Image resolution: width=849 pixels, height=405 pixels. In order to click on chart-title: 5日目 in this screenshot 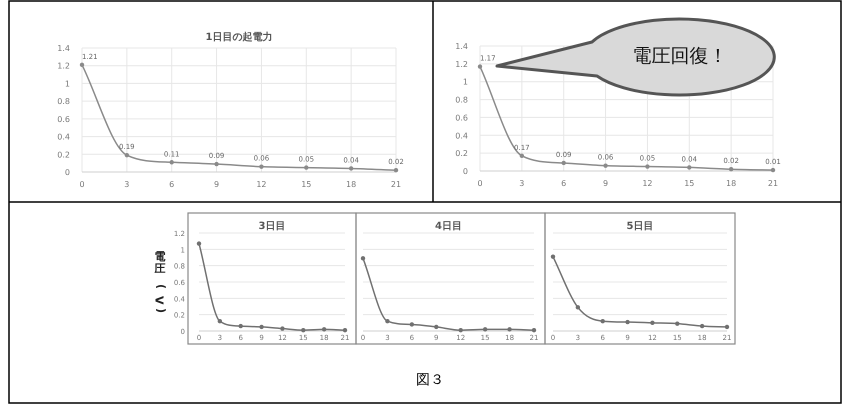, I will do `click(640, 226)`.